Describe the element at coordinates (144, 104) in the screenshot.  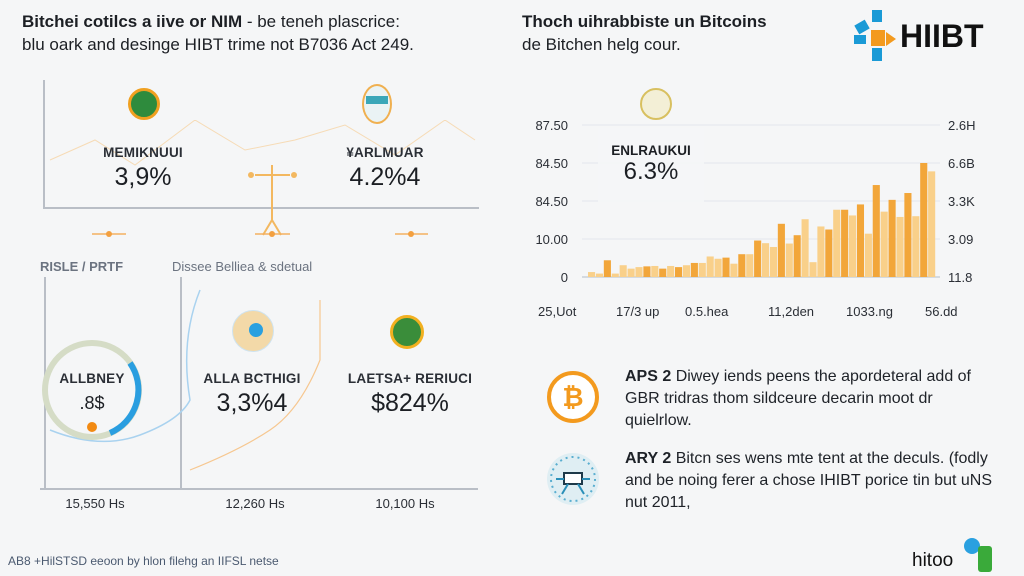
I see `badge-icon` at that location.